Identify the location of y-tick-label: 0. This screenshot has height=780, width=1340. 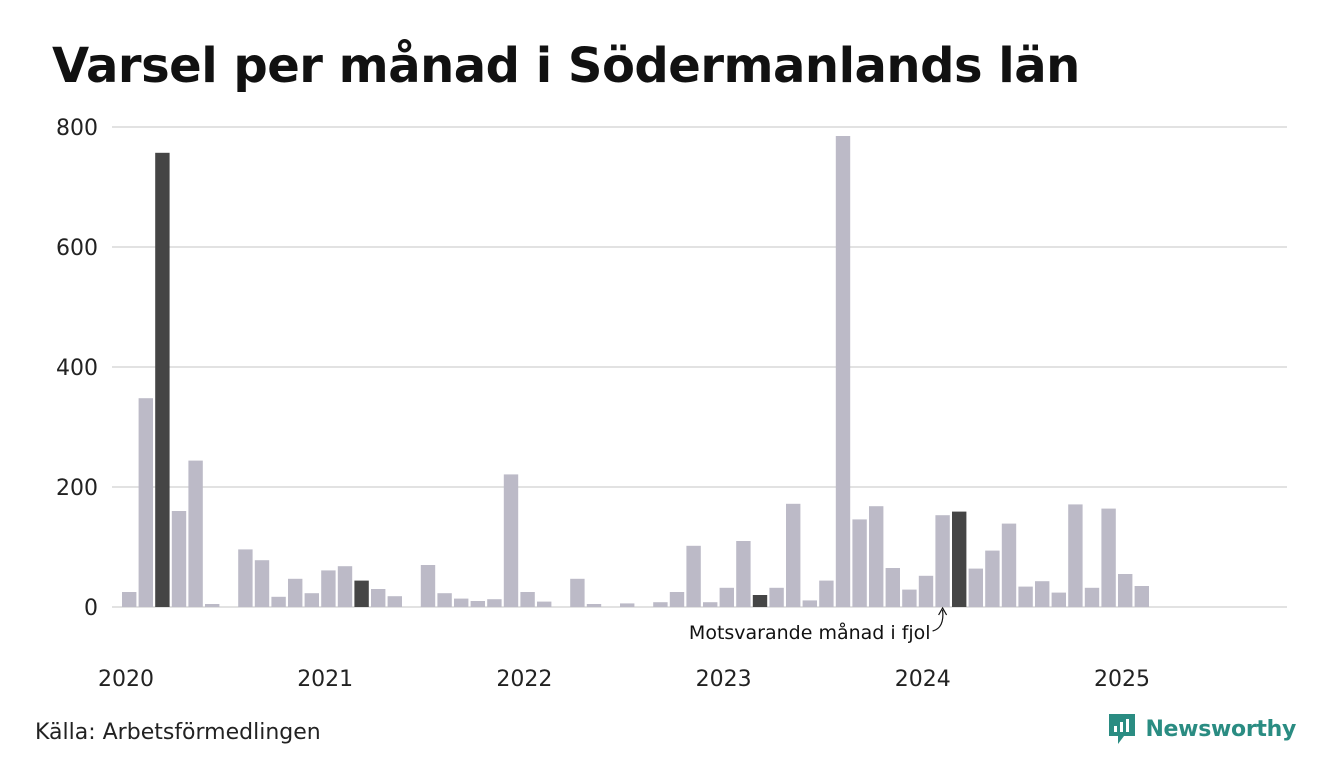
(91, 608).